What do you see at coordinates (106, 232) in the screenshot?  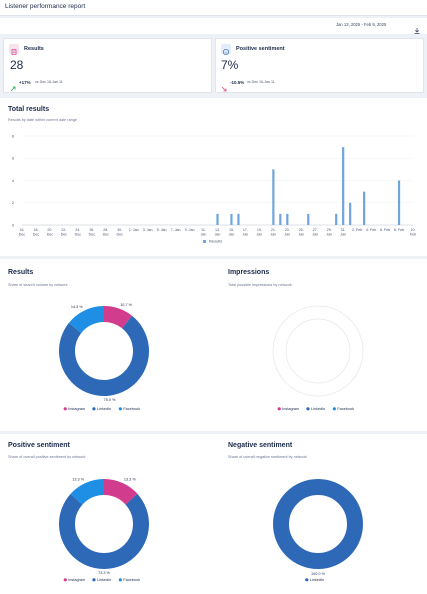 I see `x-tick-label: 28. Dec` at bounding box center [106, 232].